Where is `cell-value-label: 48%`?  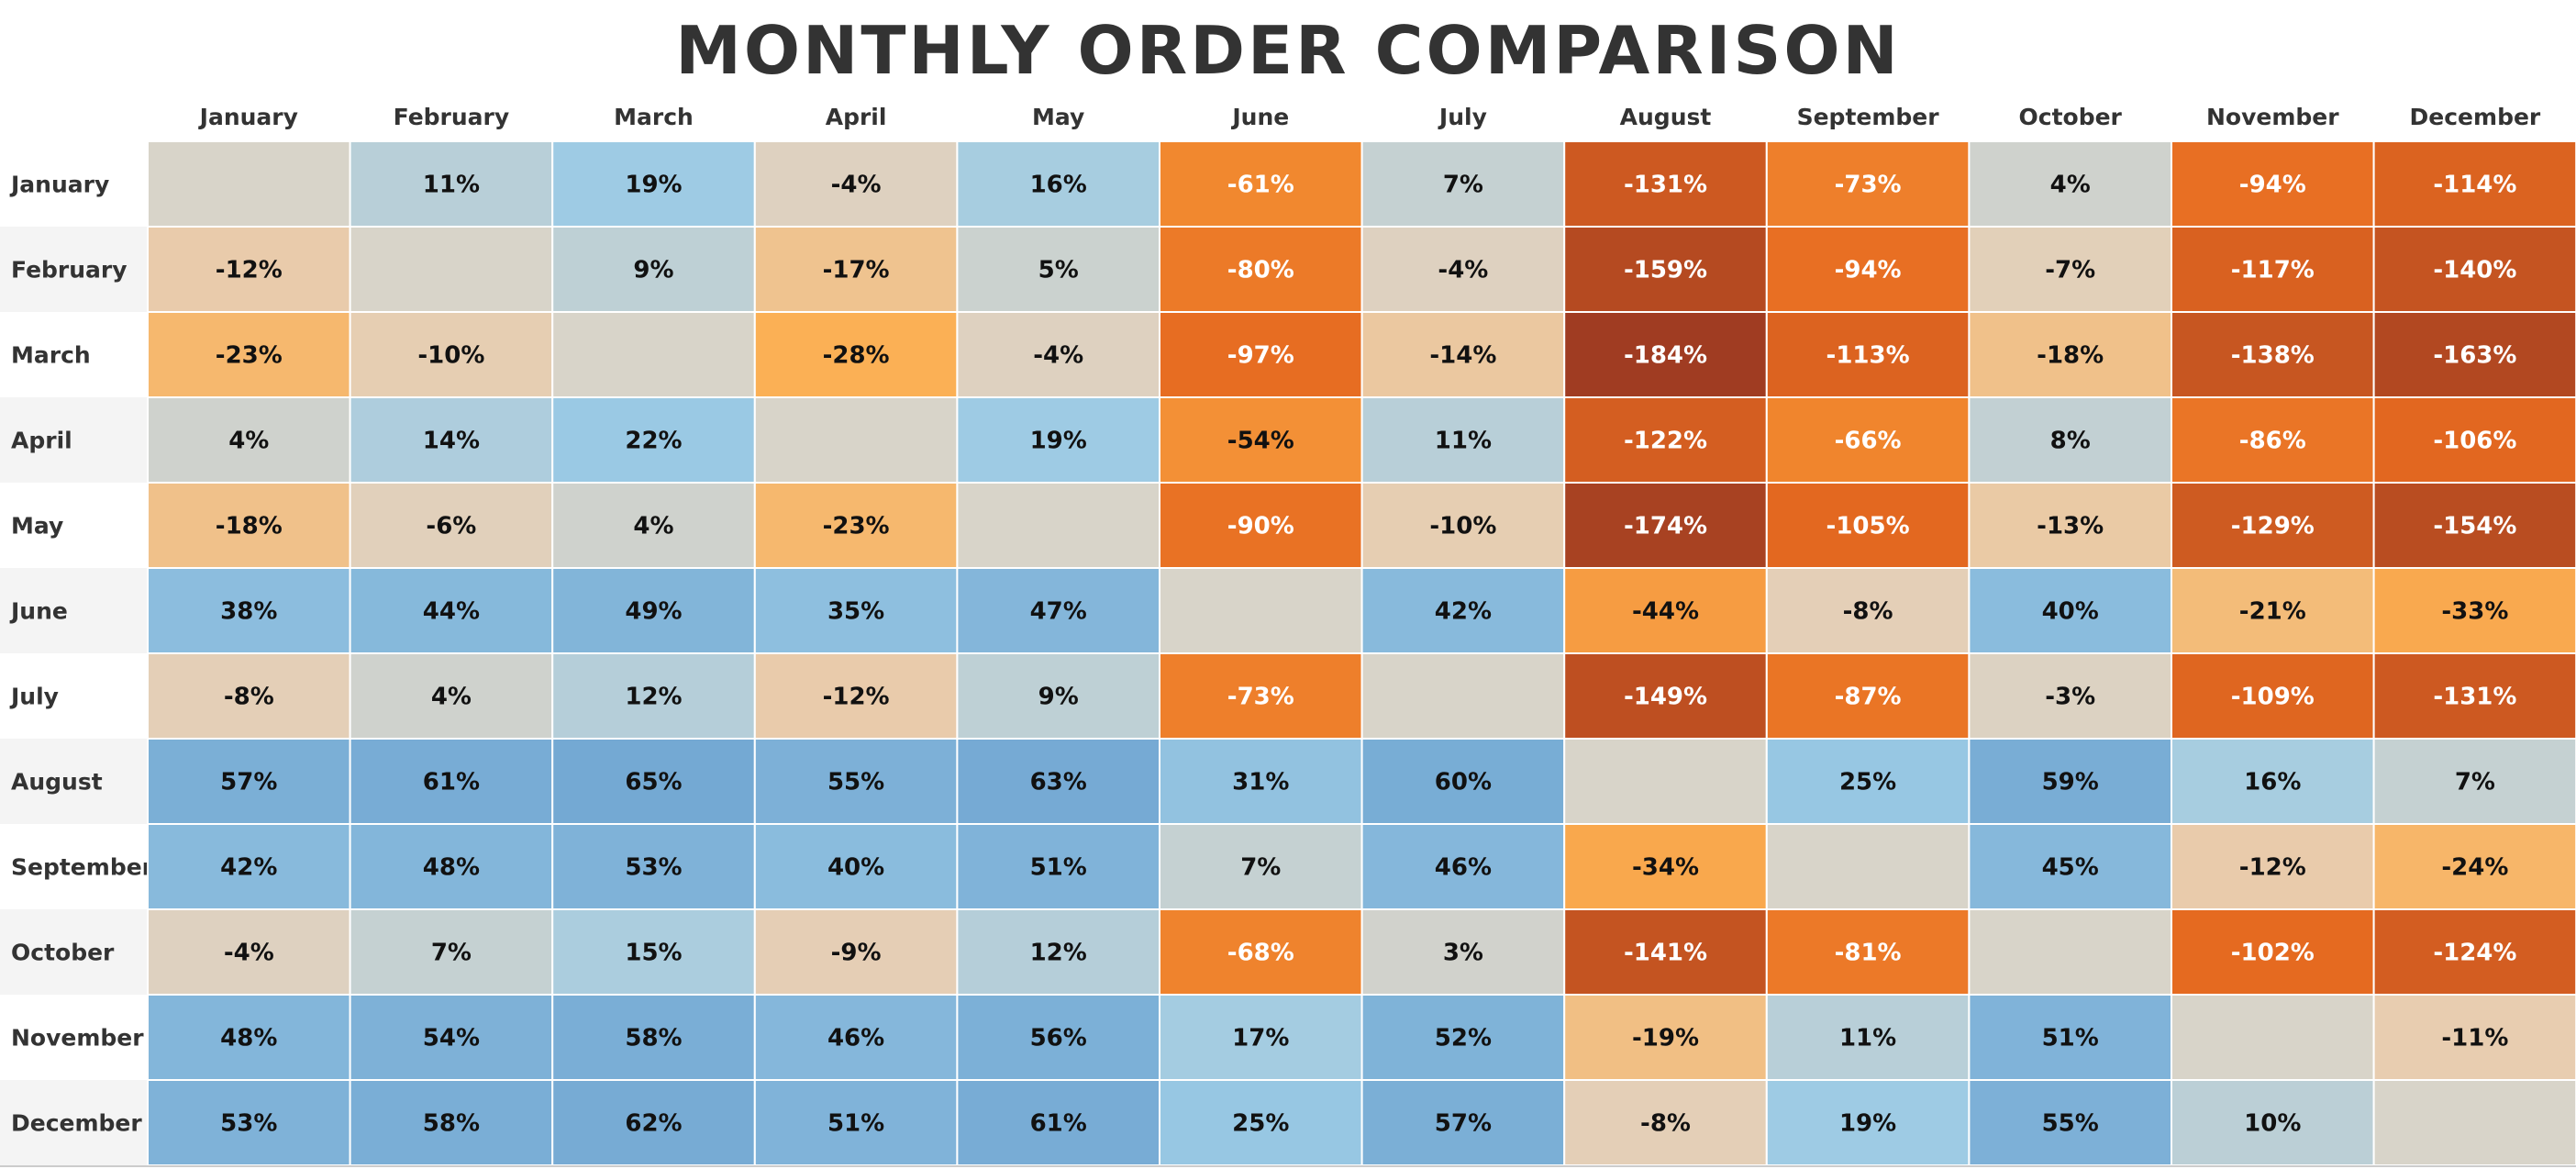 cell-value-label: 48% is located at coordinates (248, 1038).